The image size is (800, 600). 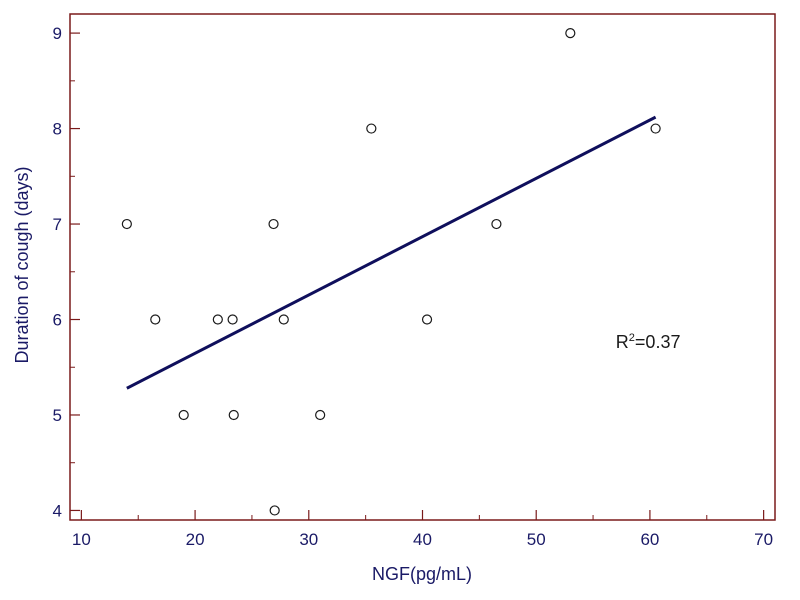 I want to click on r-squared-prefix: R, so click(x=622, y=342).